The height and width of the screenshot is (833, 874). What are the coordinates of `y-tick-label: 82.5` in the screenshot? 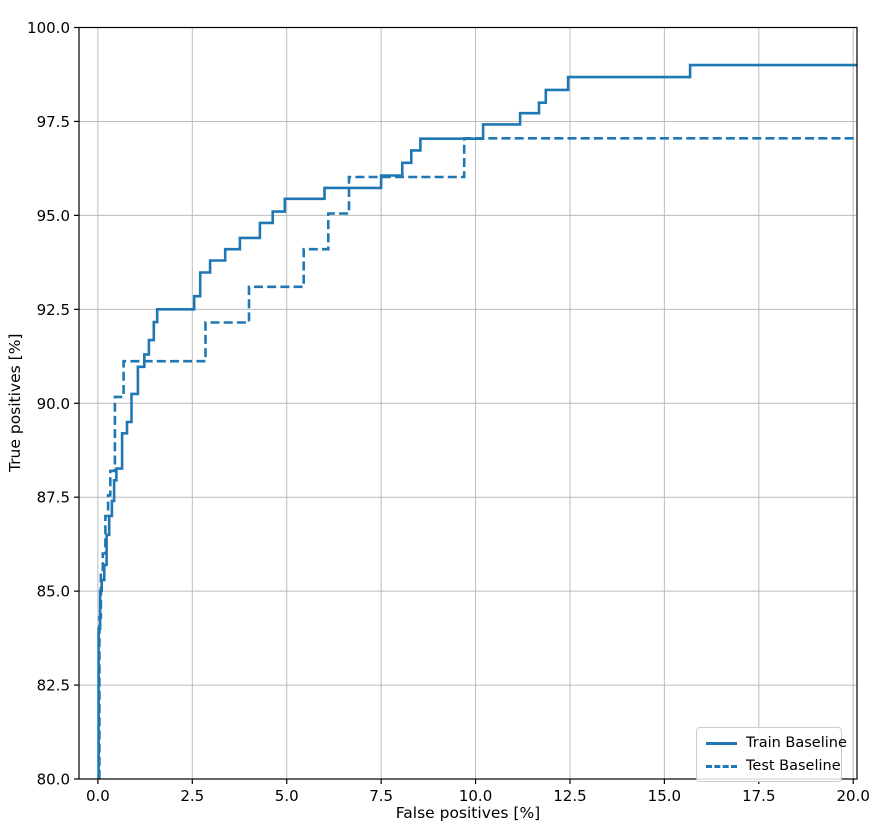 It's located at (53, 686).